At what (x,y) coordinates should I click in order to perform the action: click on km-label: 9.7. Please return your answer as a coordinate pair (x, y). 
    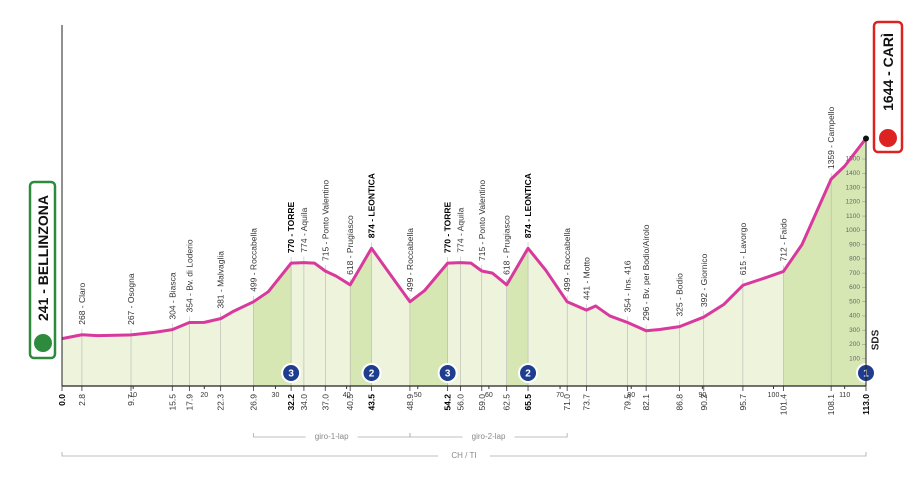
    Looking at the image, I should click on (131, 400).